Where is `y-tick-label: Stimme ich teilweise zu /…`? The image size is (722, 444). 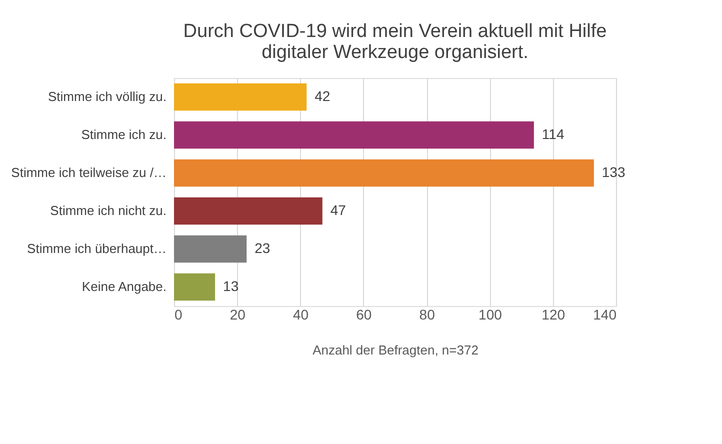
y-tick-label: Stimme ich teilweise zu /… is located at coordinates (88, 172).